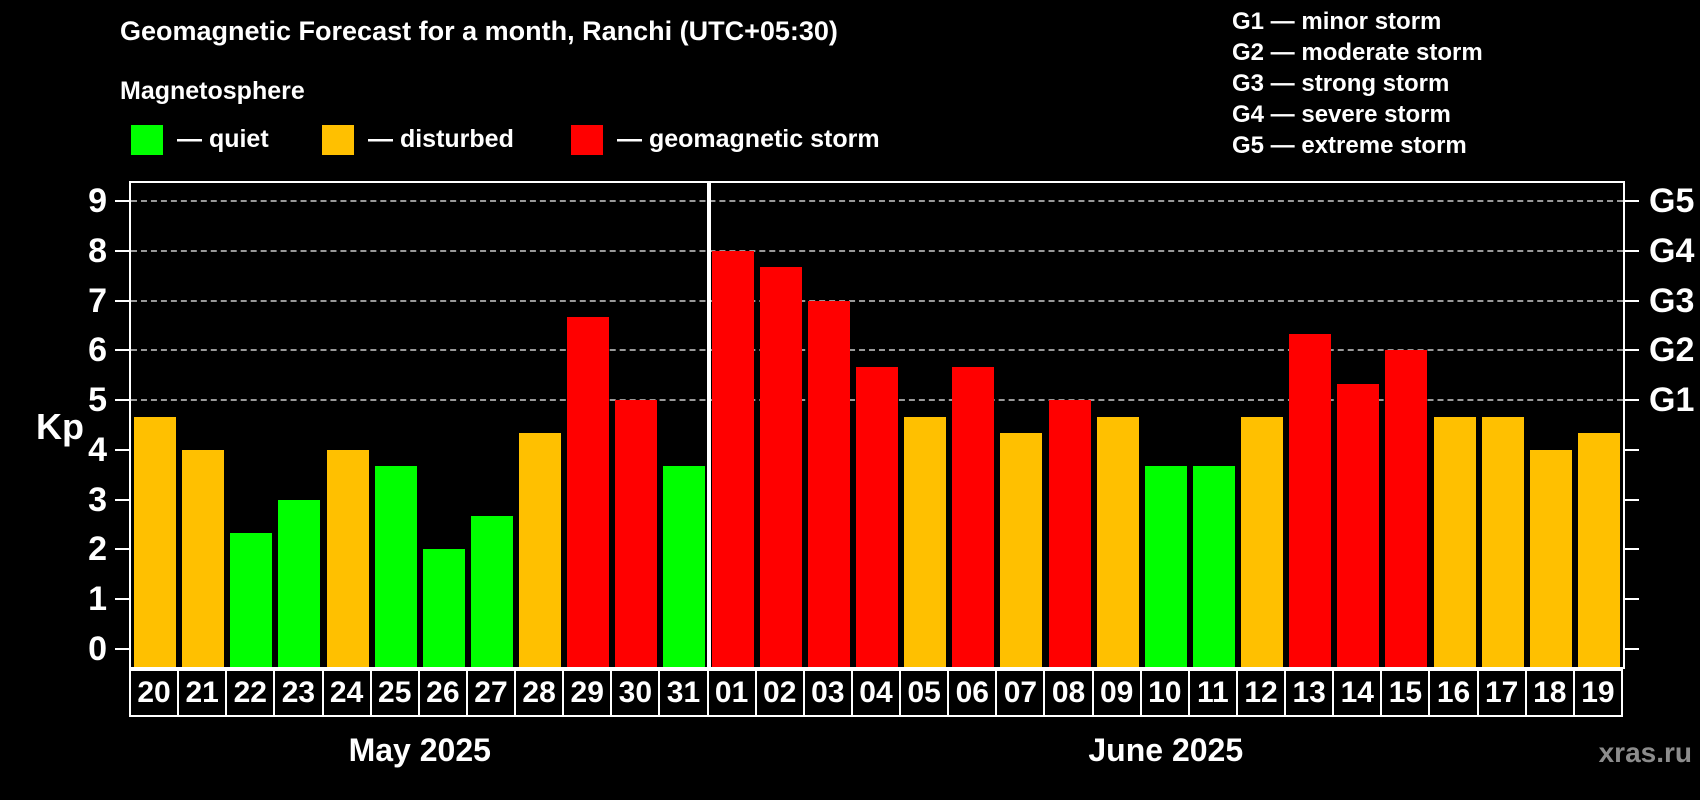  I want to click on date-cell-08: 08, so click(1068, 693).